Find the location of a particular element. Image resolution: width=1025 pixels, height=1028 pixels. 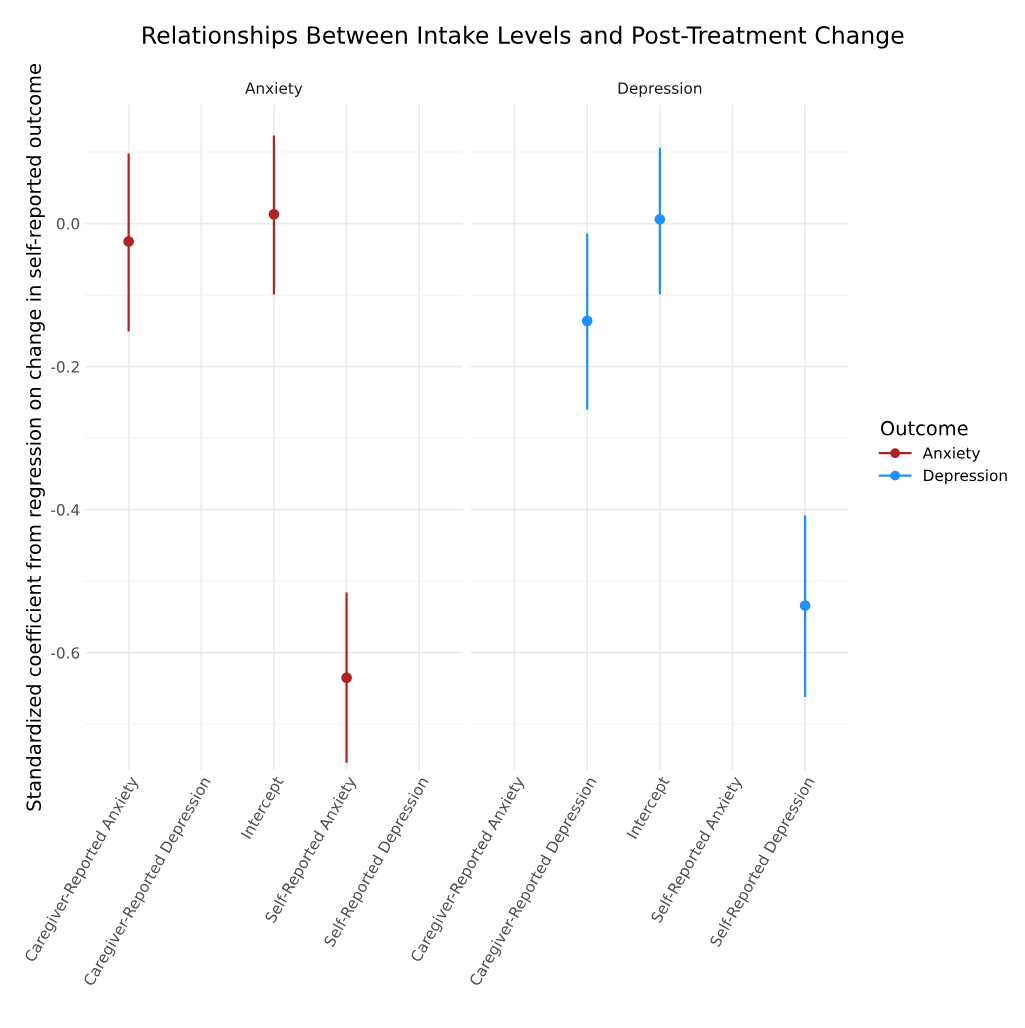

chart-subtitle: Anxiety is located at coordinates (274, 89).